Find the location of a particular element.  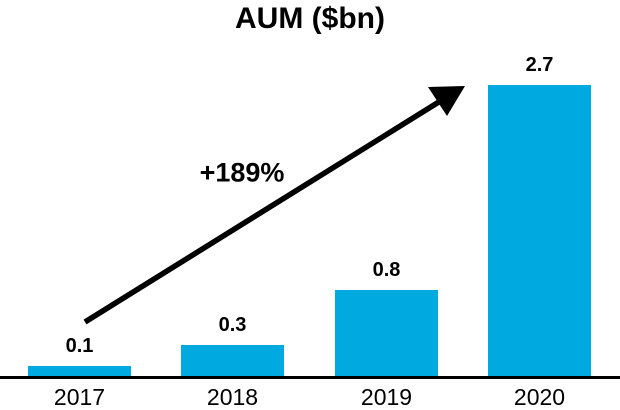

bar-2020 is located at coordinates (539, 231).